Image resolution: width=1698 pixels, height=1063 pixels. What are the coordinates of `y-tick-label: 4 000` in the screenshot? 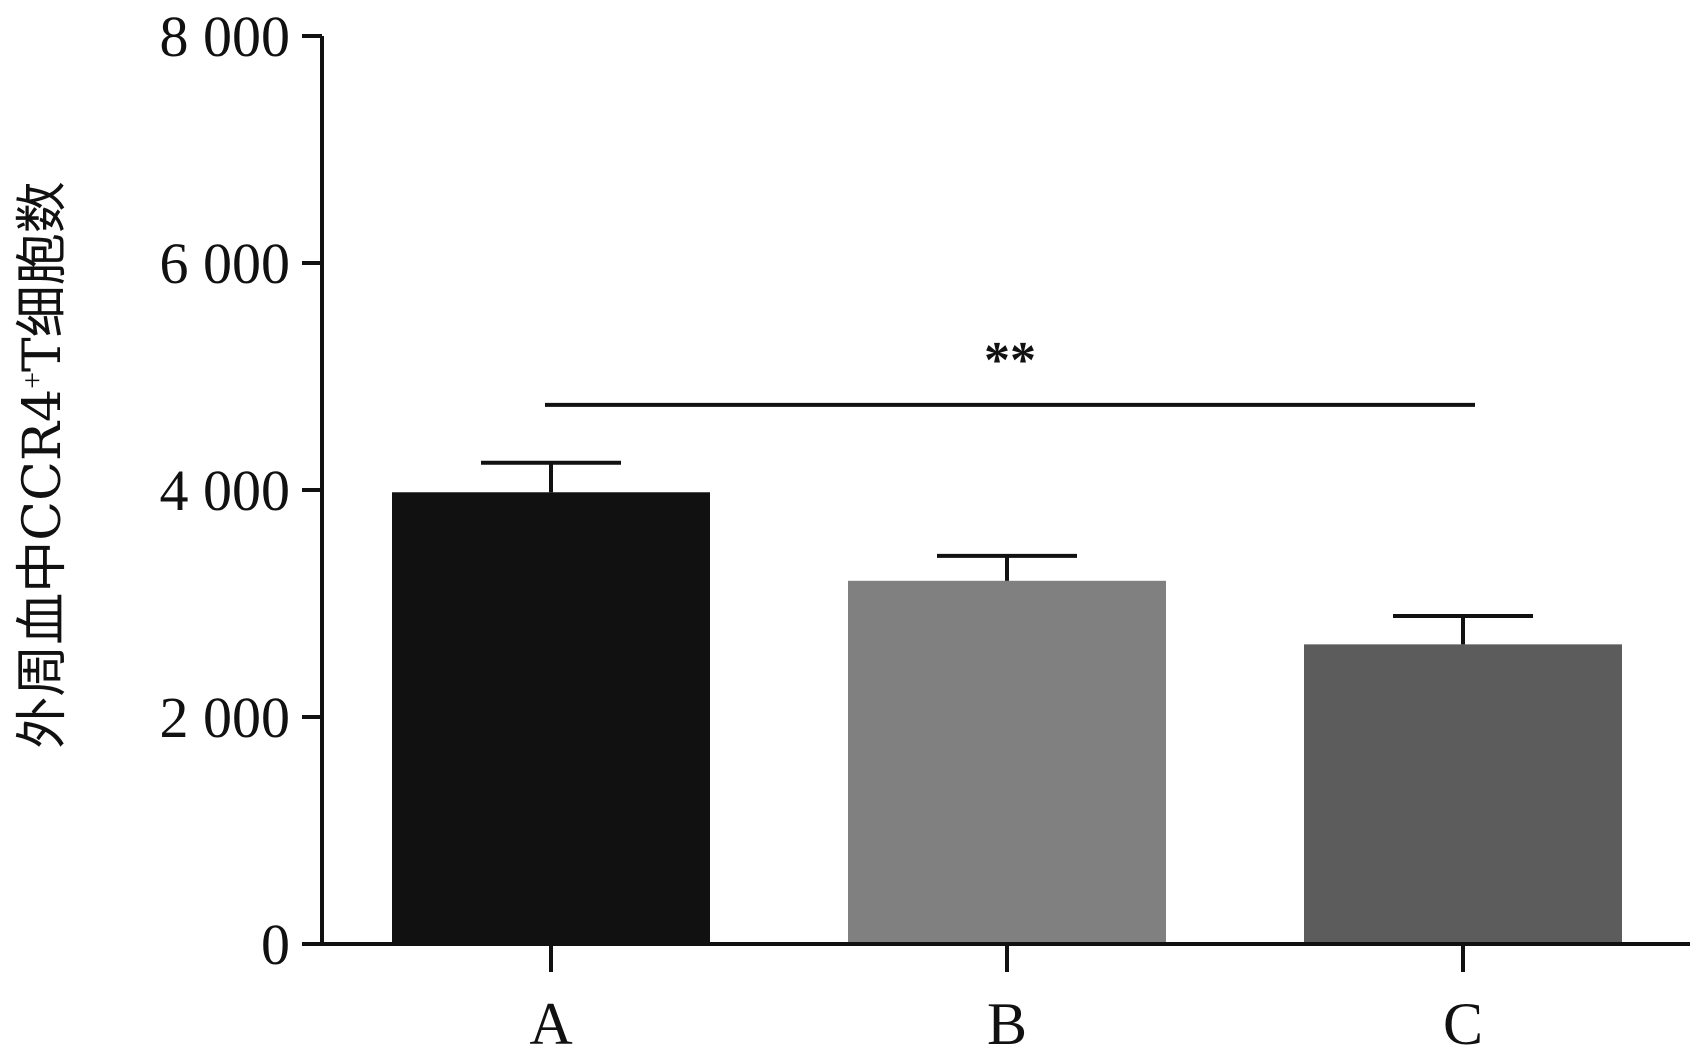 It's located at (225, 490).